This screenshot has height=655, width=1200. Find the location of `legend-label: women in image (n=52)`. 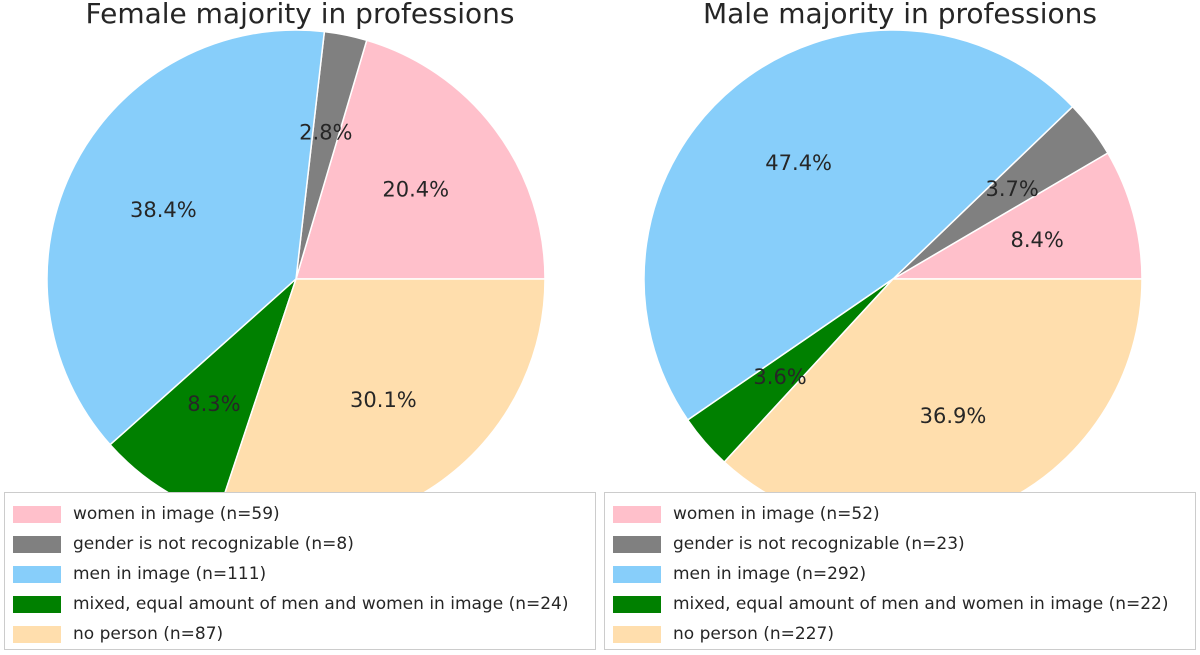

legend-label: women in image (n=52) is located at coordinates (776, 514).